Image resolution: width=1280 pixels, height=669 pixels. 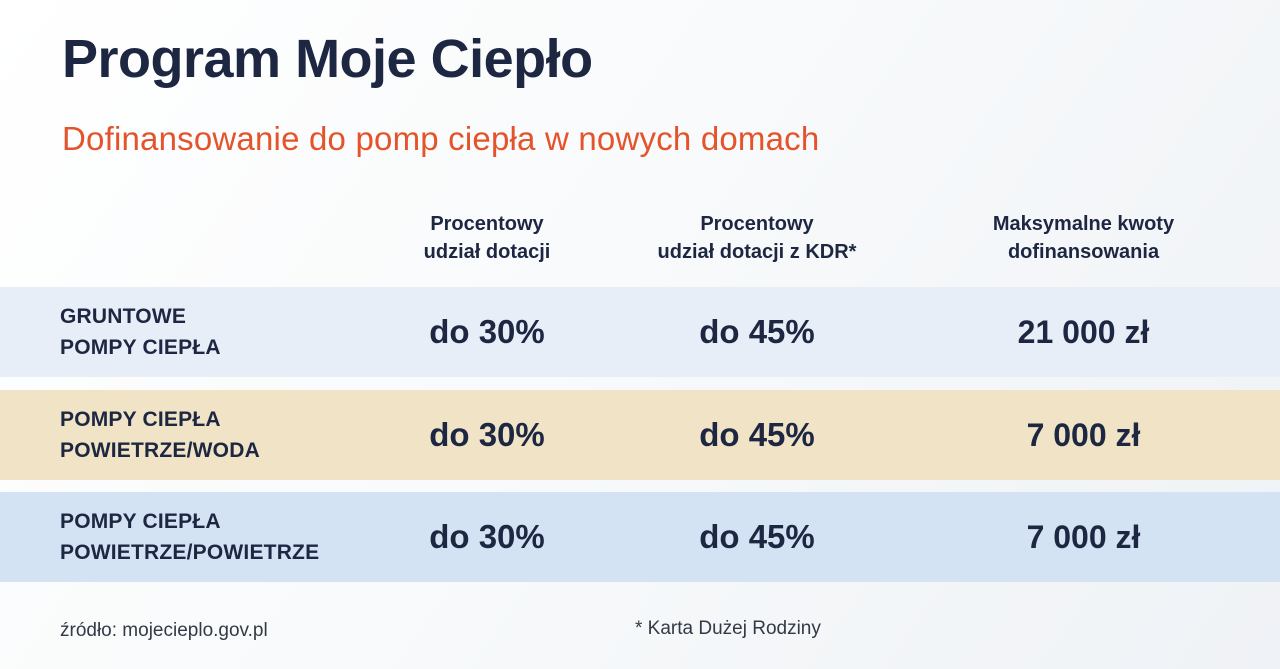 What do you see at coordinates (728, 628) in the screenshot?
I see `kdr-footnote: * Karta Dużej Rodziny` at bounding box center [728, 628].